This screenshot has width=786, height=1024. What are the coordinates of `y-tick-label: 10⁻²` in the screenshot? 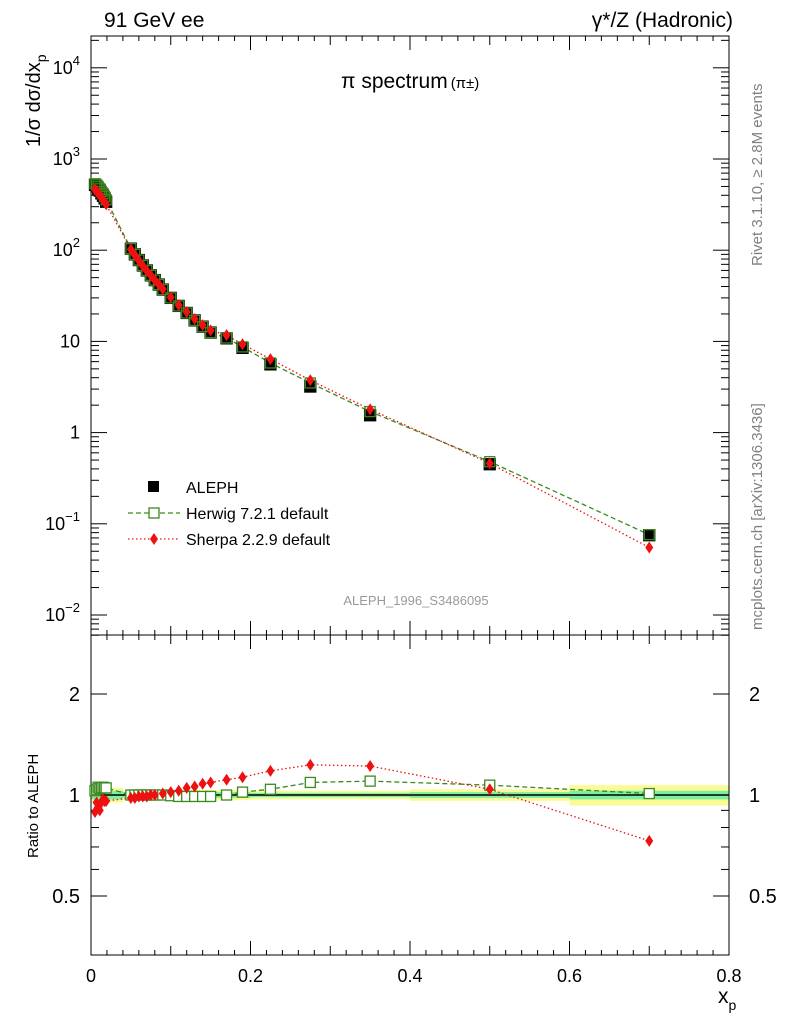 It's located at (62, 612).